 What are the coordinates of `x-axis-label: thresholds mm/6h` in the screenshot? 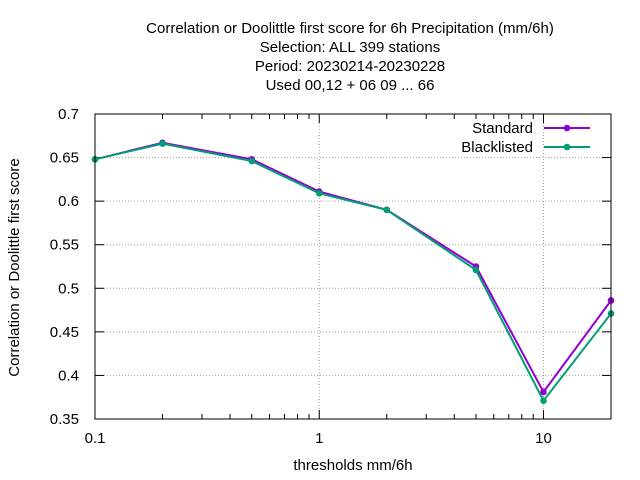 It's located at (352, 465).